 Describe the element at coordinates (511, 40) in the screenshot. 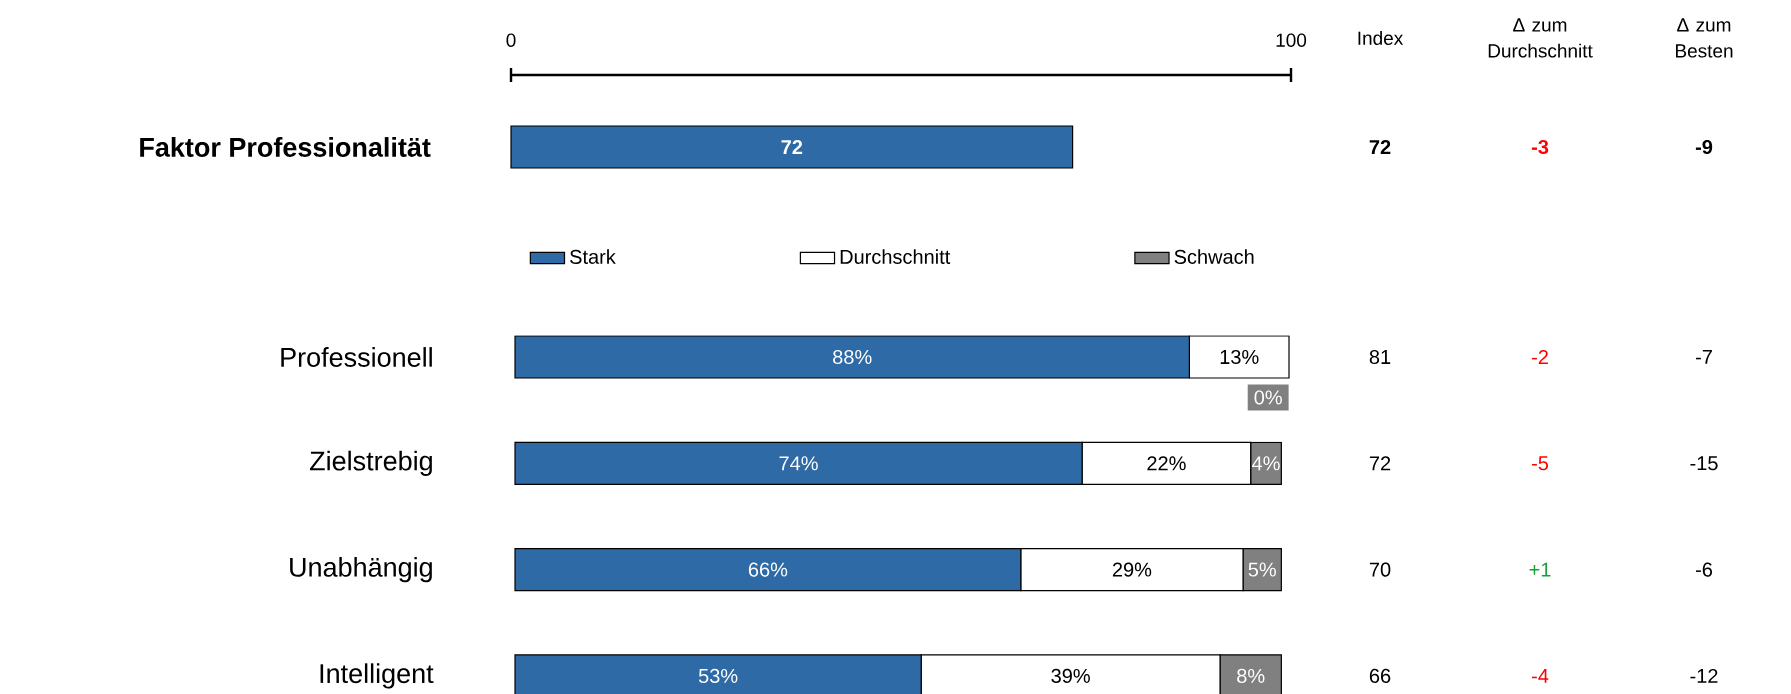

I see `x-tick-label: 0` at that location.